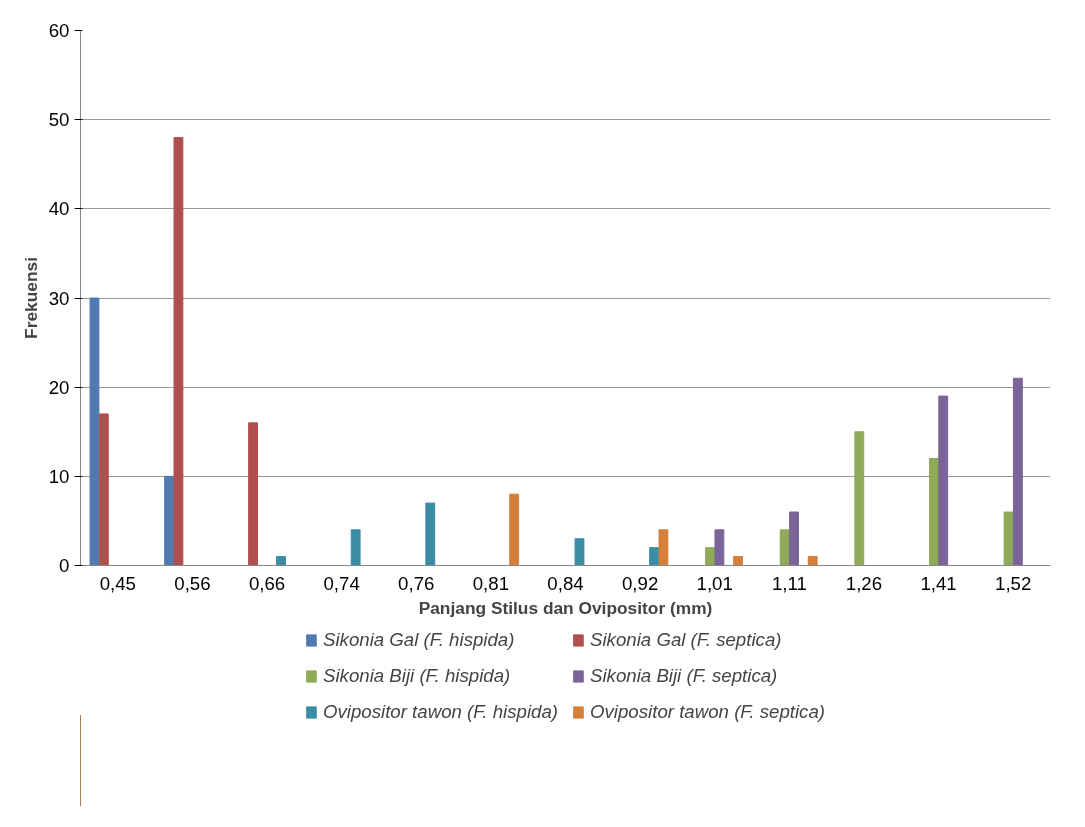 The image size is (1085, 827). What do you see at coordinates (640, 583) in the screenshot?
I see `x-tick-label: 0,92` at bounding box center [640, 583].